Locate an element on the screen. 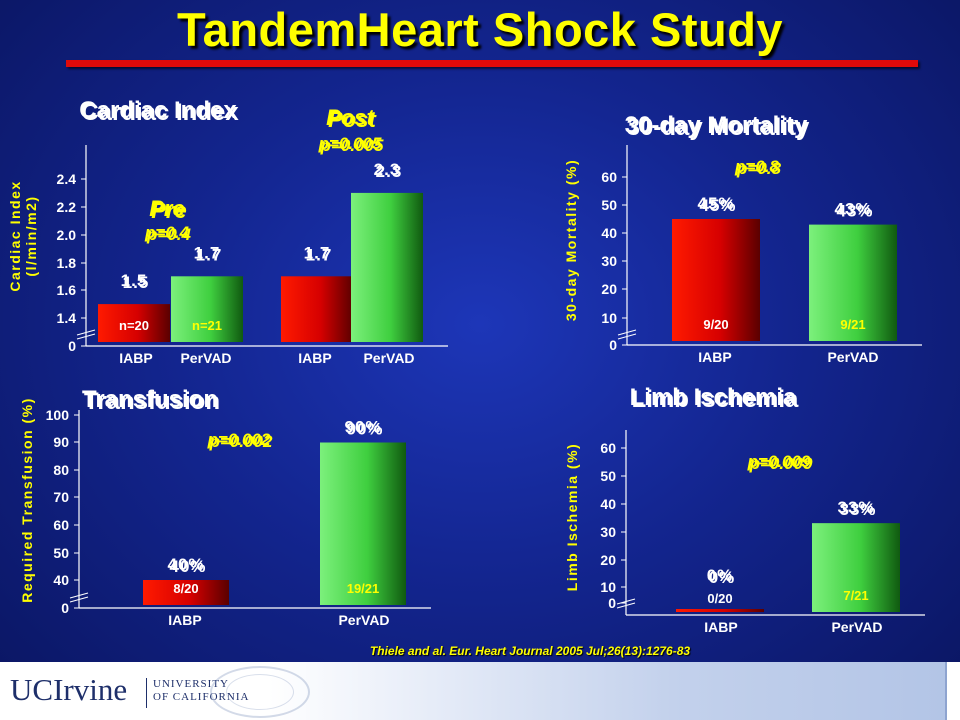  chart-title: Limb Ischemia is located at coordinates (713, 397).